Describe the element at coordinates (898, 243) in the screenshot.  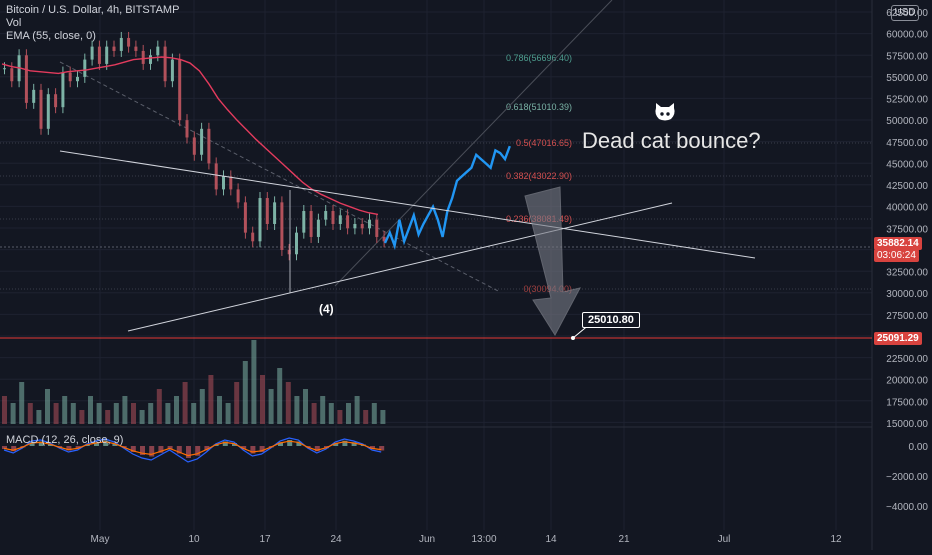
I see `current-price-tag: 35882.14` at that location.